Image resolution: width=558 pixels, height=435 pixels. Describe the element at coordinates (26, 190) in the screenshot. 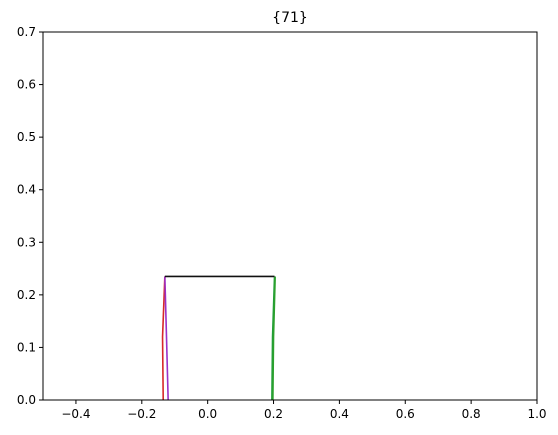

I see `y-tick-label: 0.4` at that location.